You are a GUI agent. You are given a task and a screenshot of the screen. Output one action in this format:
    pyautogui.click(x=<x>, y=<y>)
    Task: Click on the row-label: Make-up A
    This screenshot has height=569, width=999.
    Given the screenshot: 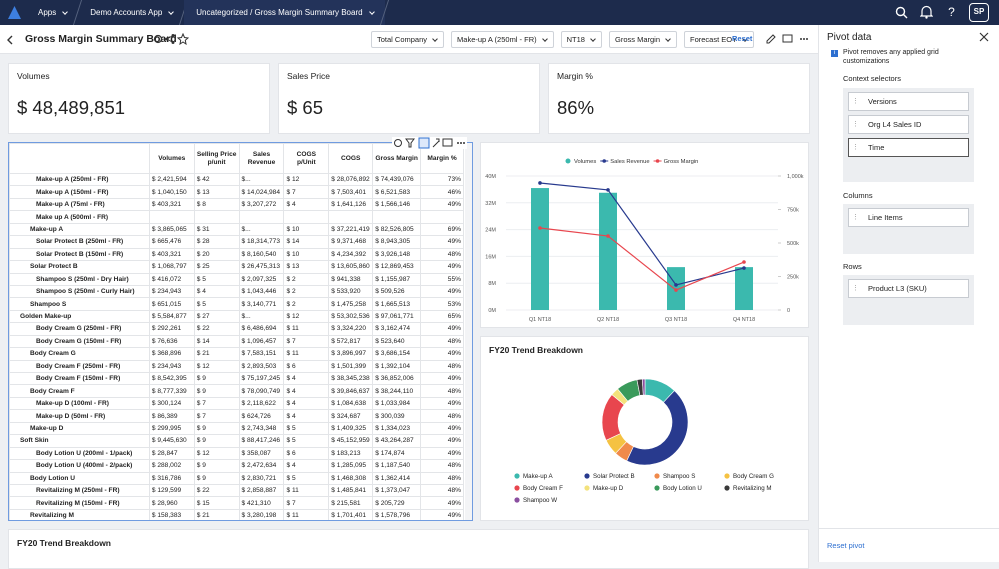 What is the action you would take?
    pyautogui.click(x=79, y=229)
    